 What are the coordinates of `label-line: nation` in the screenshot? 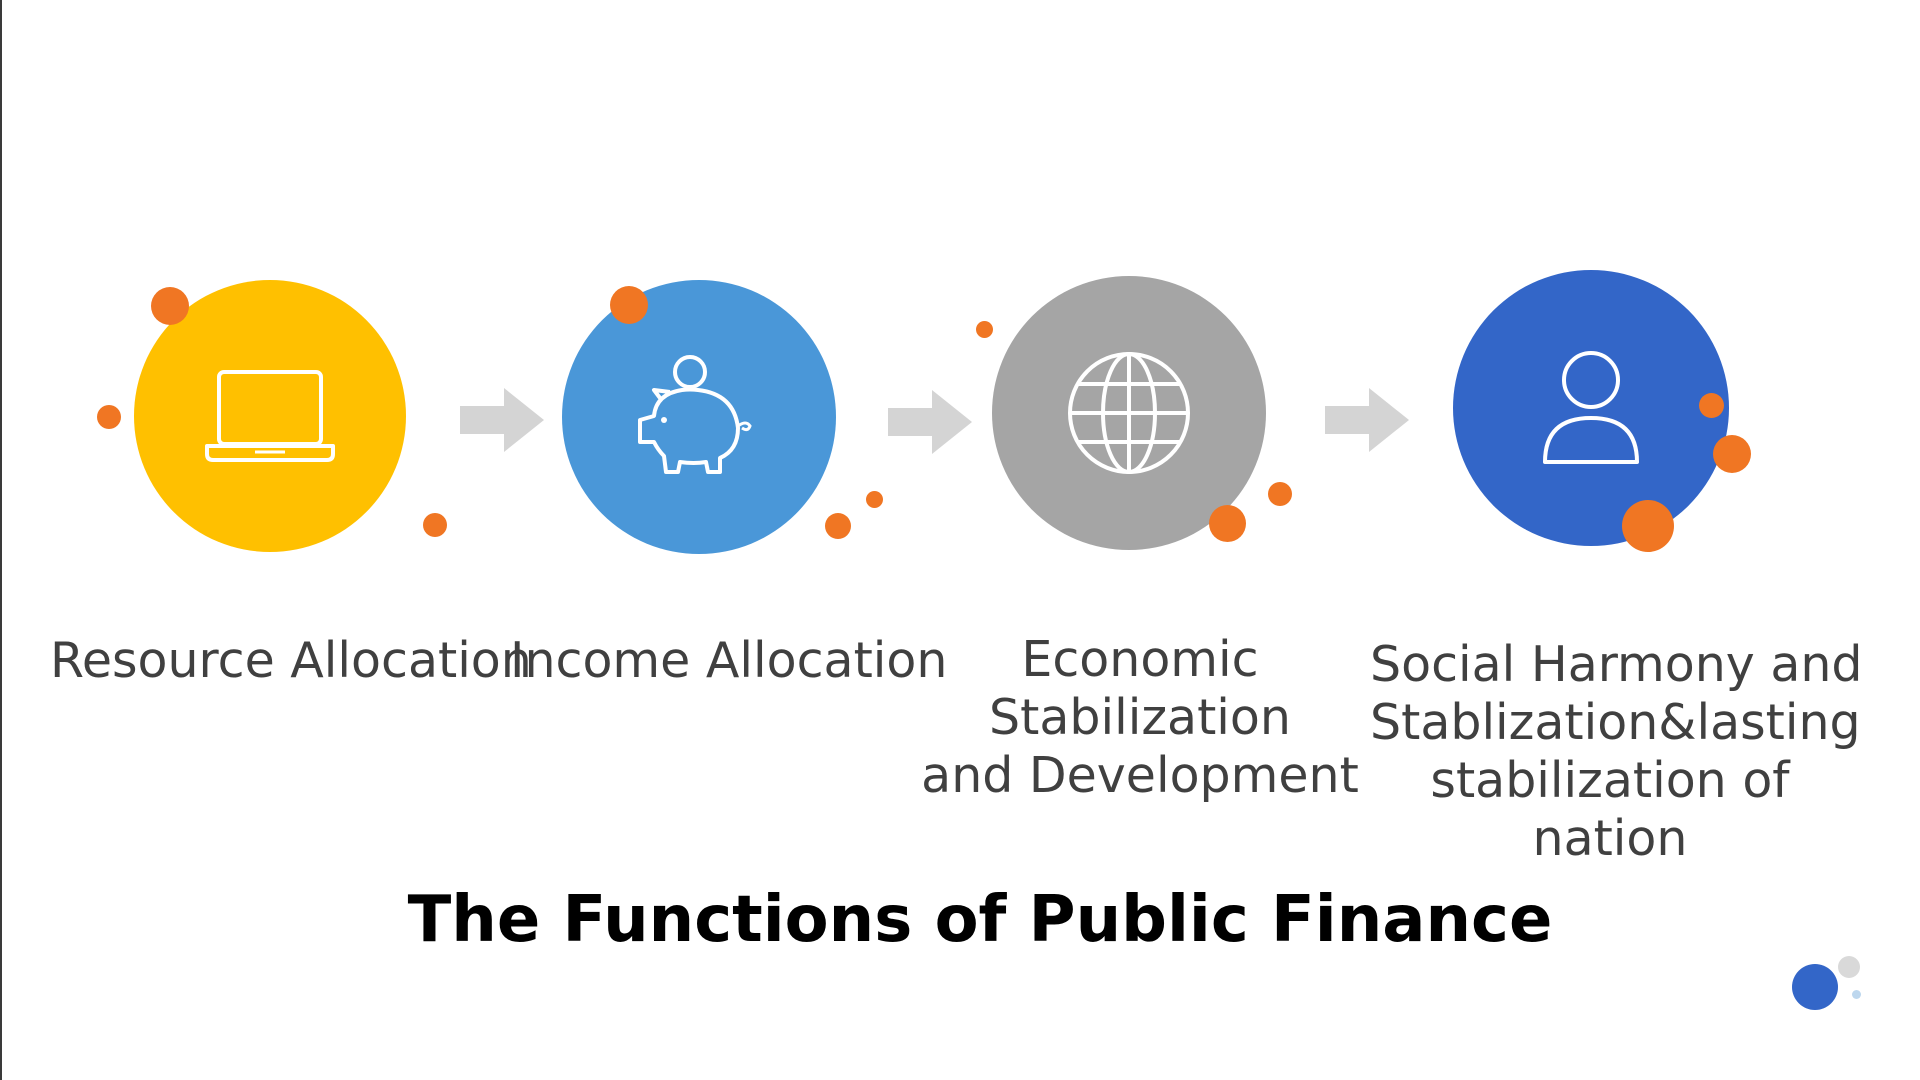 It's located at (1610, 838).